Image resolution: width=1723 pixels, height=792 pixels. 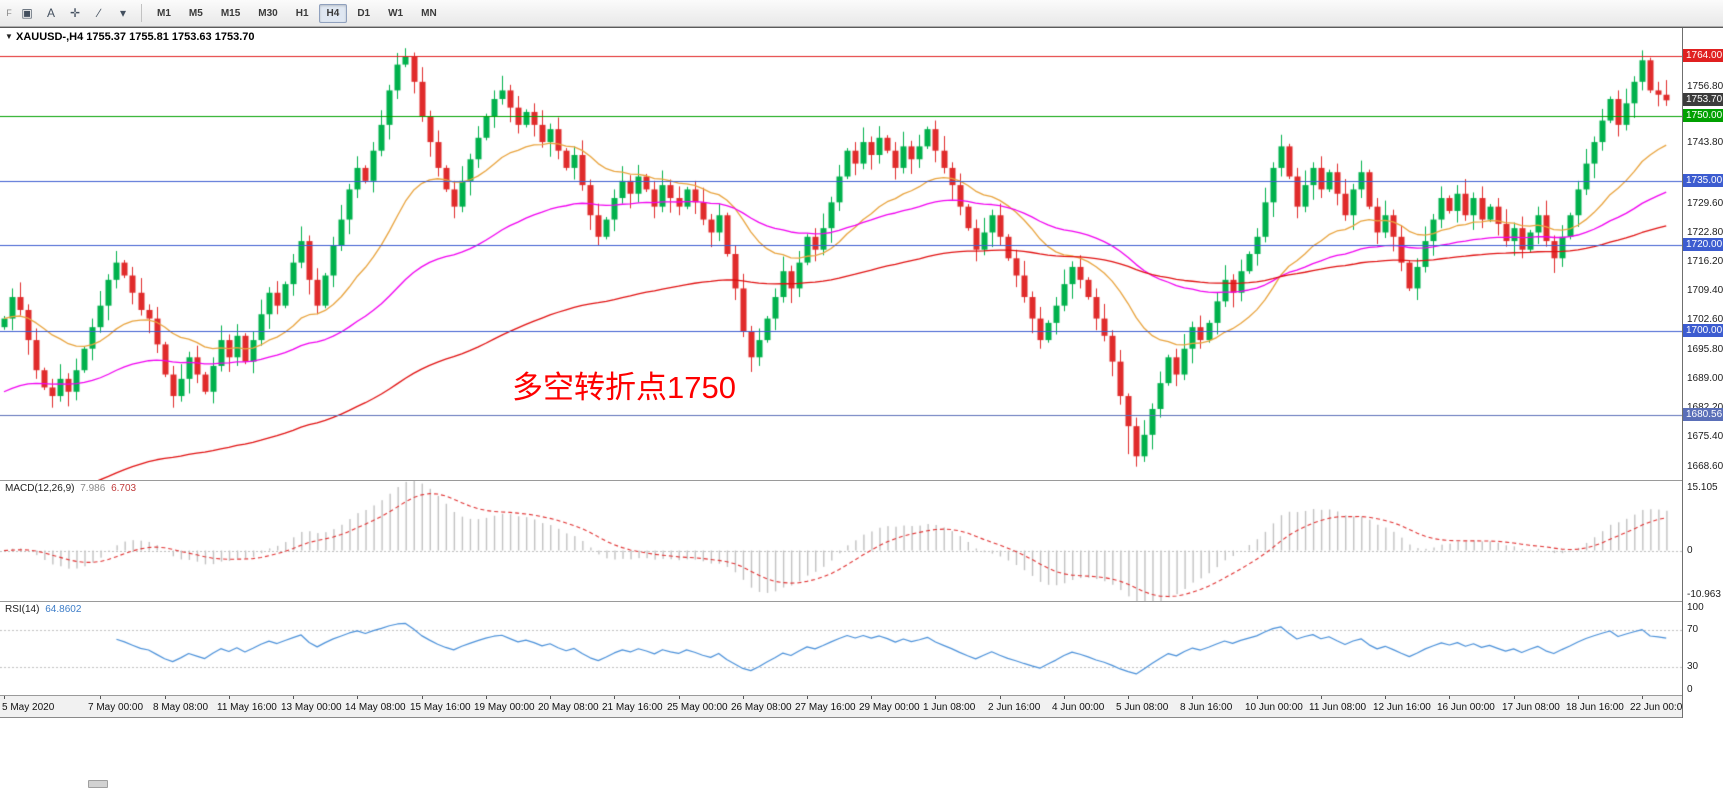 I want to click on timeframe-button-h4: H4, so click(x=333, y=13).